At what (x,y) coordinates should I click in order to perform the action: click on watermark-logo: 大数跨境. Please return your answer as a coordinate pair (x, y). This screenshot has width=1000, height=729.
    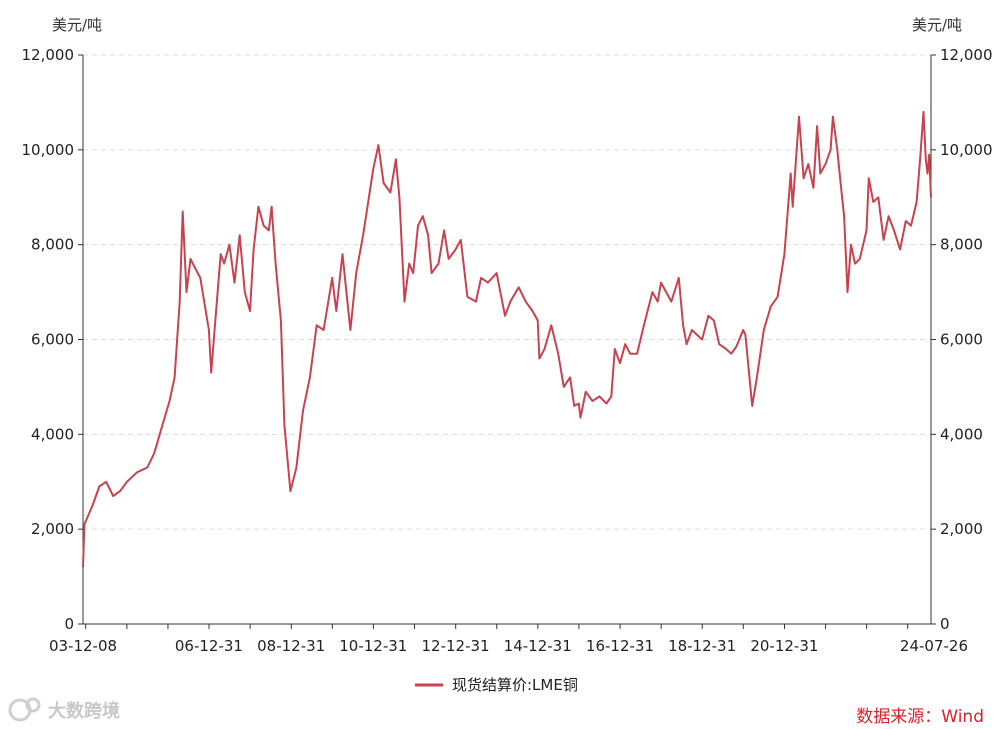
    Looking at the image, I should click on (64, 709).